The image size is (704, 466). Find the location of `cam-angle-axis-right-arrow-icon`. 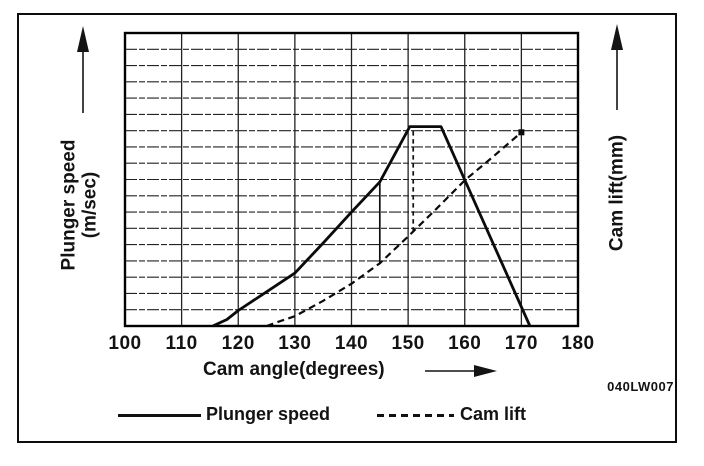

cam-angle-axis-right-arrow-icon is located at coordinates (461, 371).